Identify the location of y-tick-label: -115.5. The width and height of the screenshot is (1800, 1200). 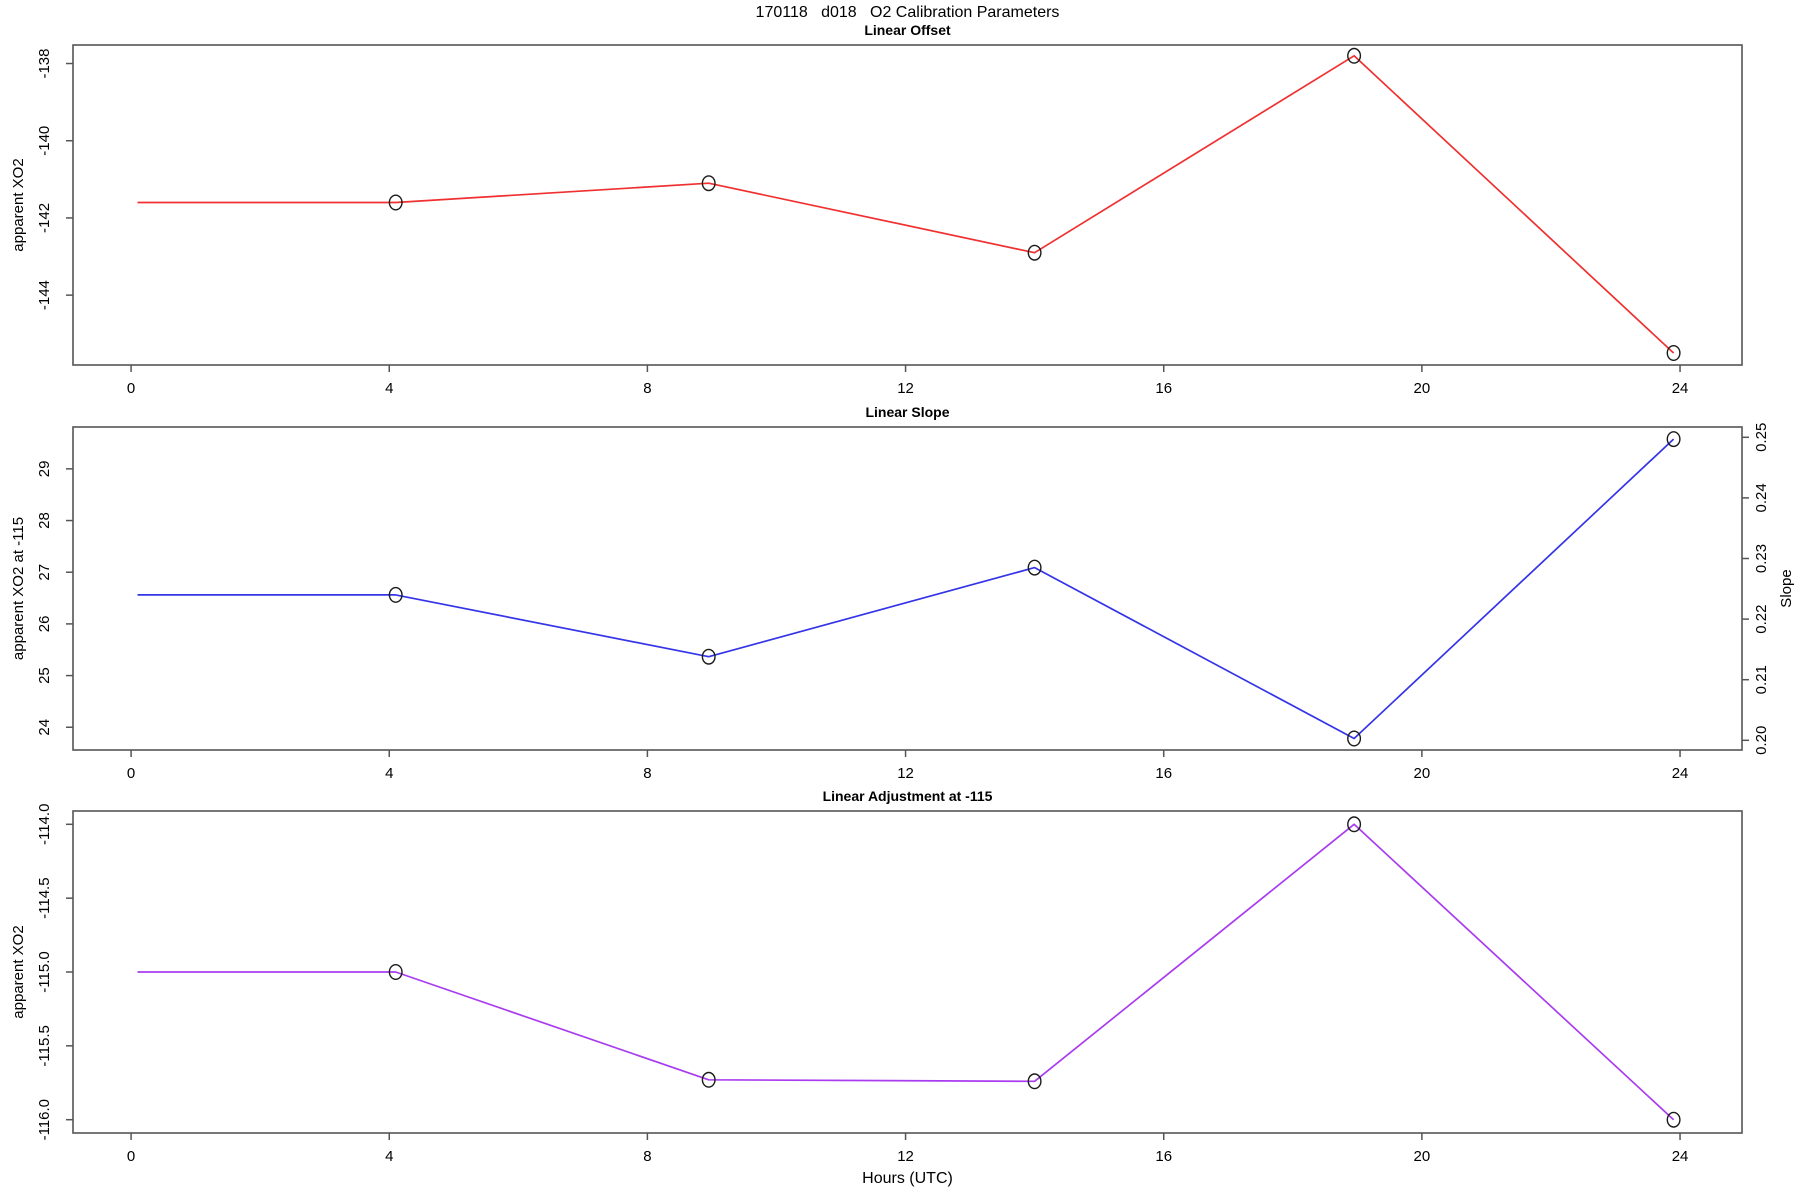
(44, 1045).